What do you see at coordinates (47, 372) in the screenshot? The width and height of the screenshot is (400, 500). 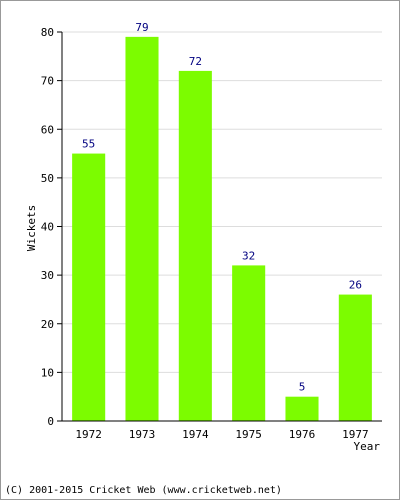 I see `y-tick-label: 10` at bounding box center [47, 372].